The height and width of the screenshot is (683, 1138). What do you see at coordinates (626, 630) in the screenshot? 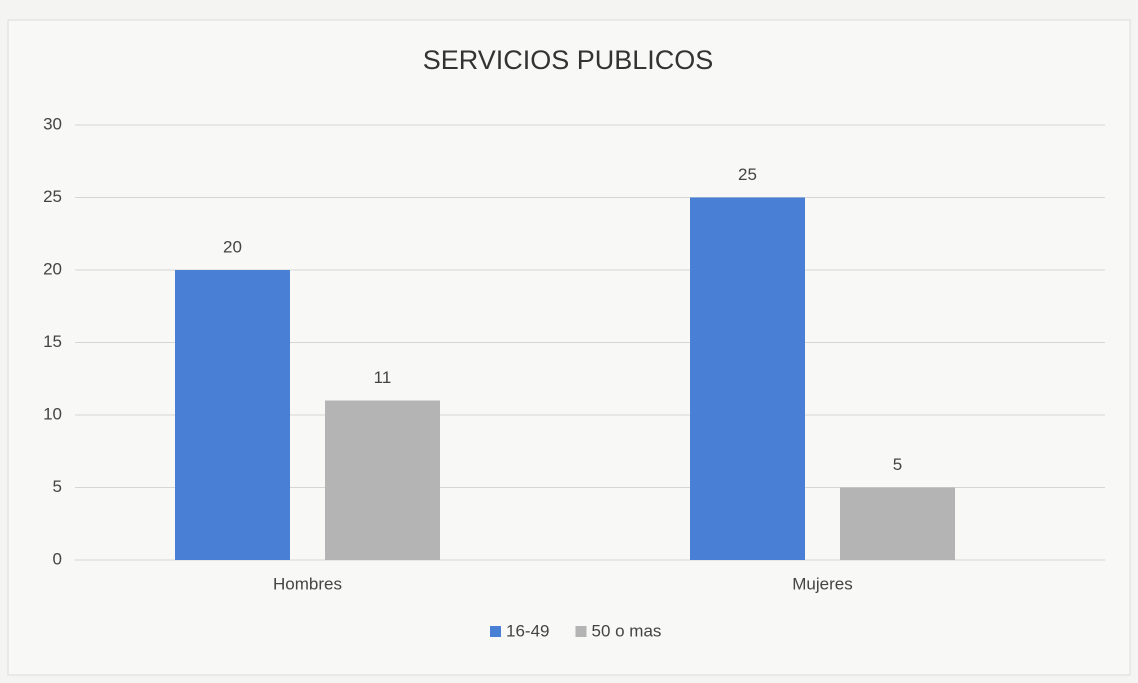
I see `legend-label: 50 o mas` at bounding box center [626, 630].